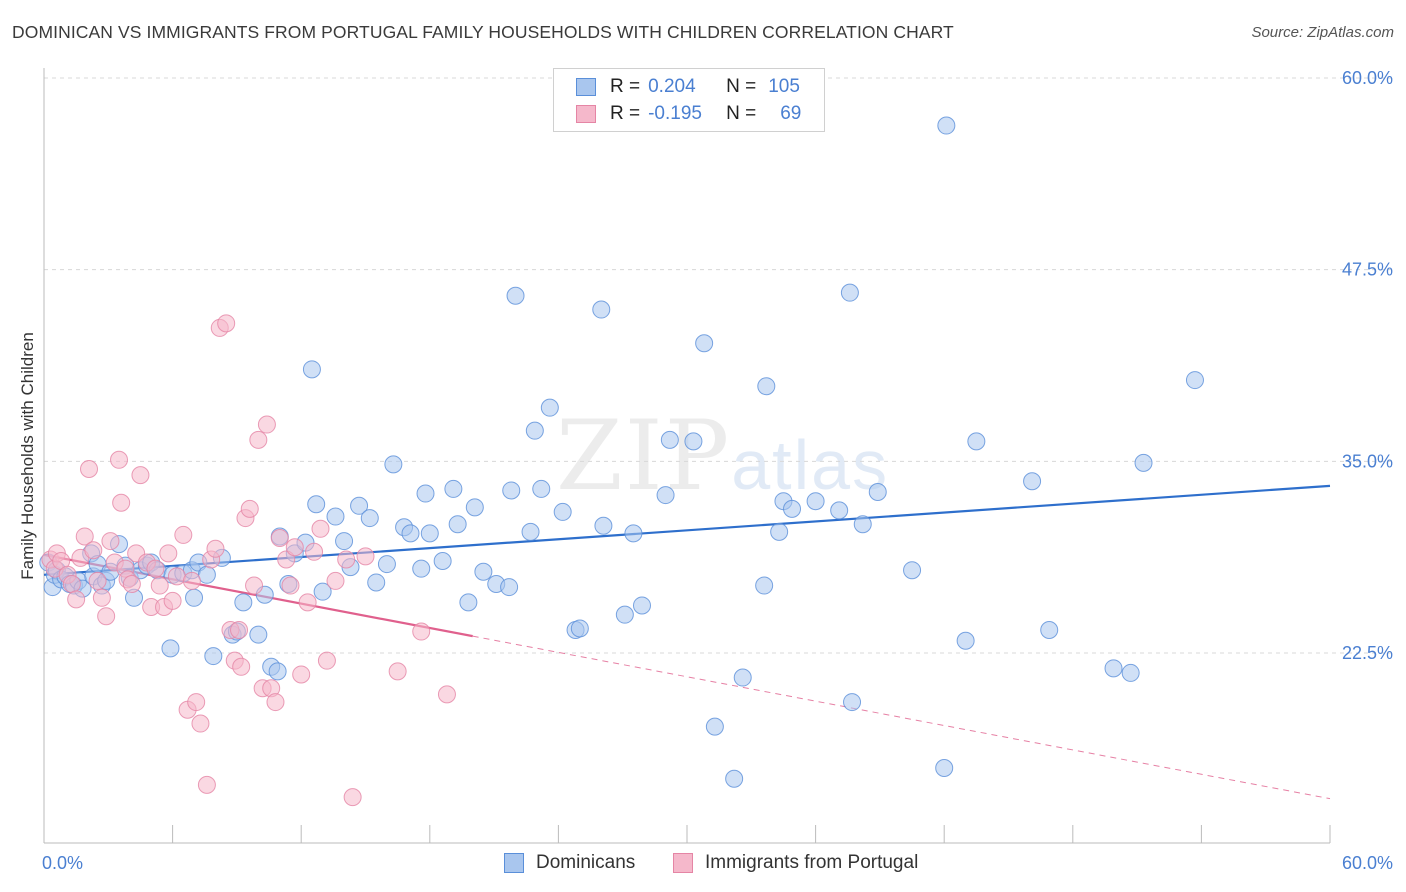 Image resolution: width=1406 pixels, height=892 pixels. Describe the element at coordinates (569, 863) in the screenshot. I see `legend-item-dominicans: Dominicans` at that location.